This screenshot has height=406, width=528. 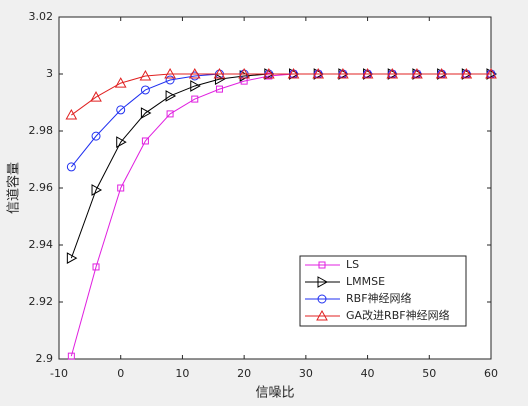 What do you see at coordinates (244, 373) in the screenshot?
I see `x-tick-label: 20` at bounding box center [244, 373].